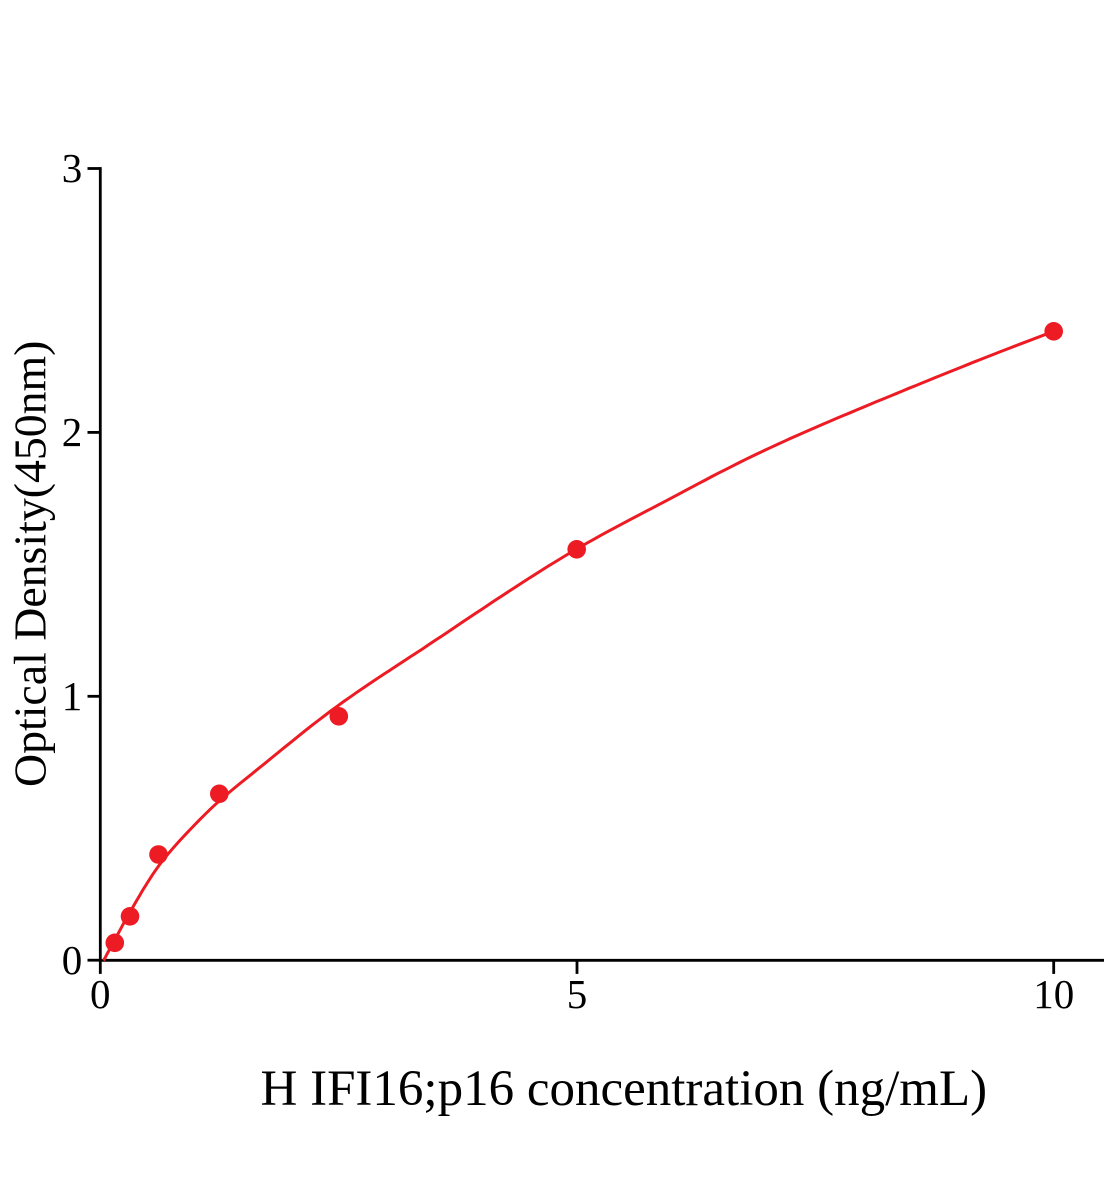  I want to click on svg-text: 10, so click(1053, 994).